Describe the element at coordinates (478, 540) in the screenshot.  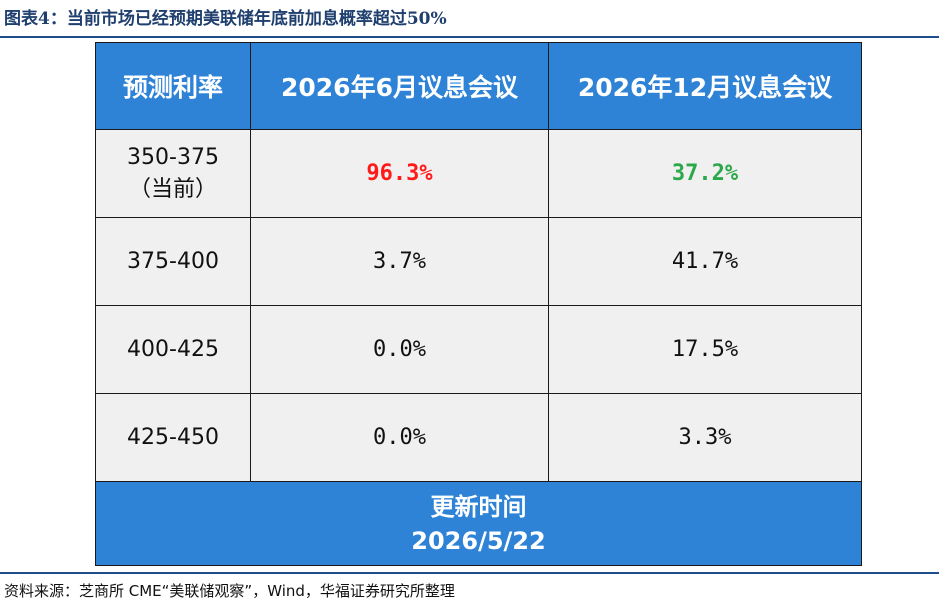
I see `update-time-date: 2026/5/22` at that location.